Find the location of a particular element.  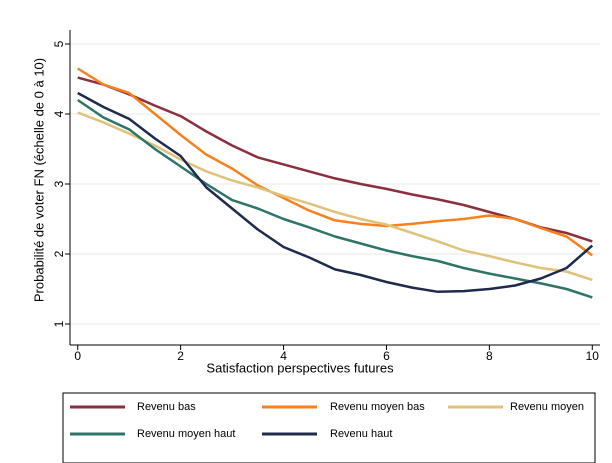

x-tick-label: 4 is located at coordinates (283, 356).